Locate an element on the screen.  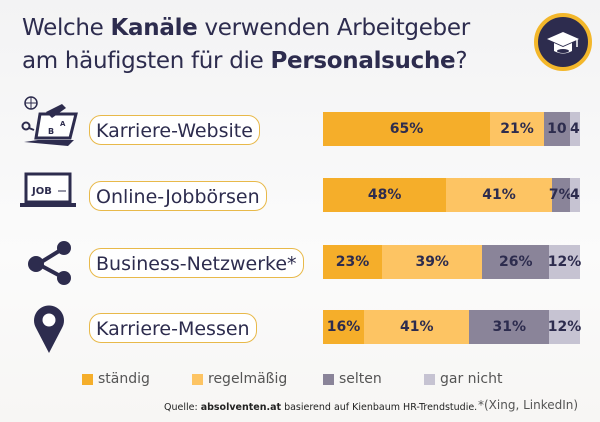
title-bold: Personalsuche is located at coordinates (363, 61).